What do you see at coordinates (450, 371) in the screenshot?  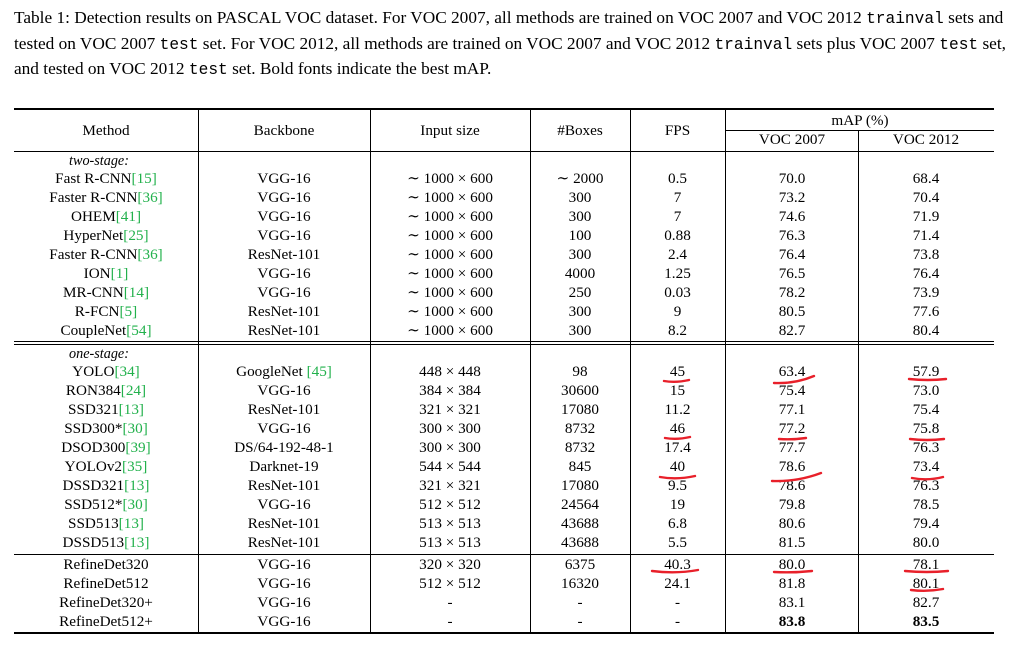 I see `cell-input: 448 × 448` at bounding box center [450, 371].